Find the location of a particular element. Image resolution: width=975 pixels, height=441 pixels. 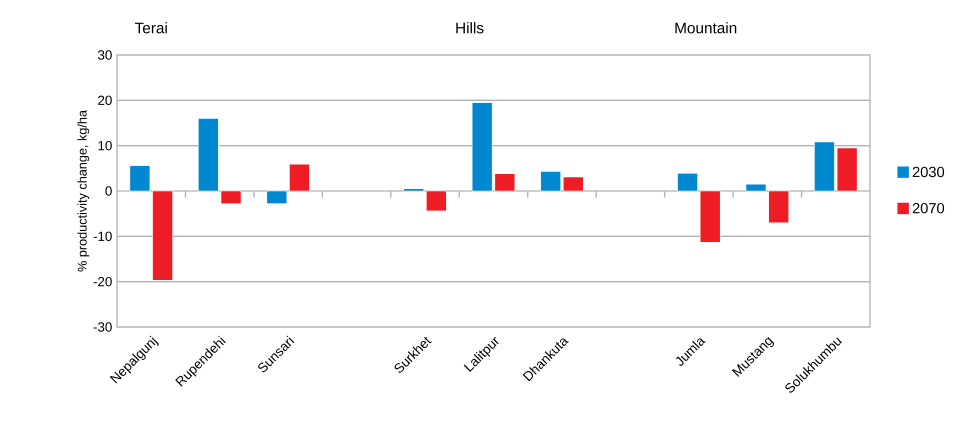

y-tick-label: 10 is located at coordinates (105, 145).